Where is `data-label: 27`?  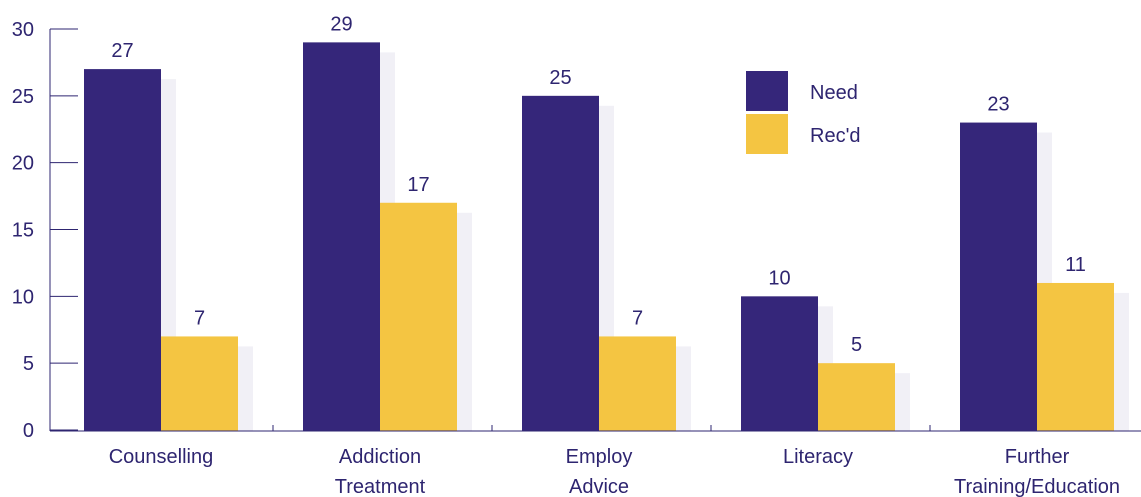 data-label: 27 is located at coordinates (122, 51).